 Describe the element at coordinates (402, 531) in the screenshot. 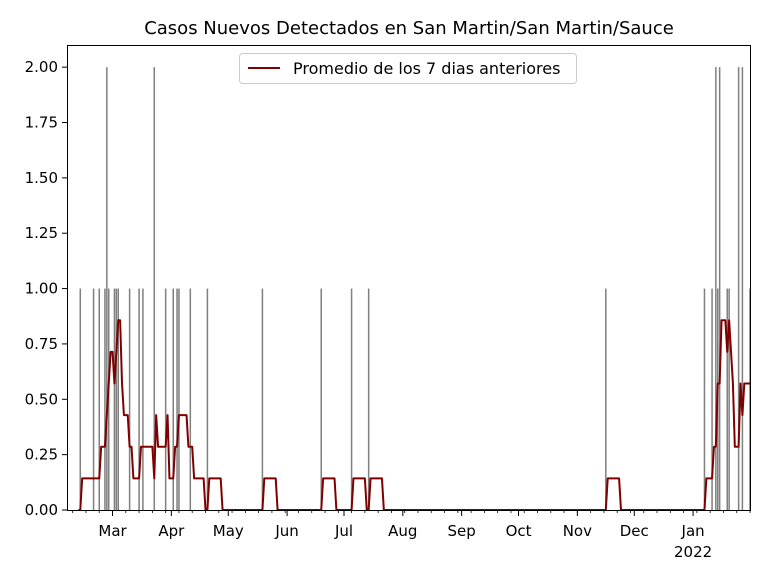

I see `x-tick-label: Aug` at that location.